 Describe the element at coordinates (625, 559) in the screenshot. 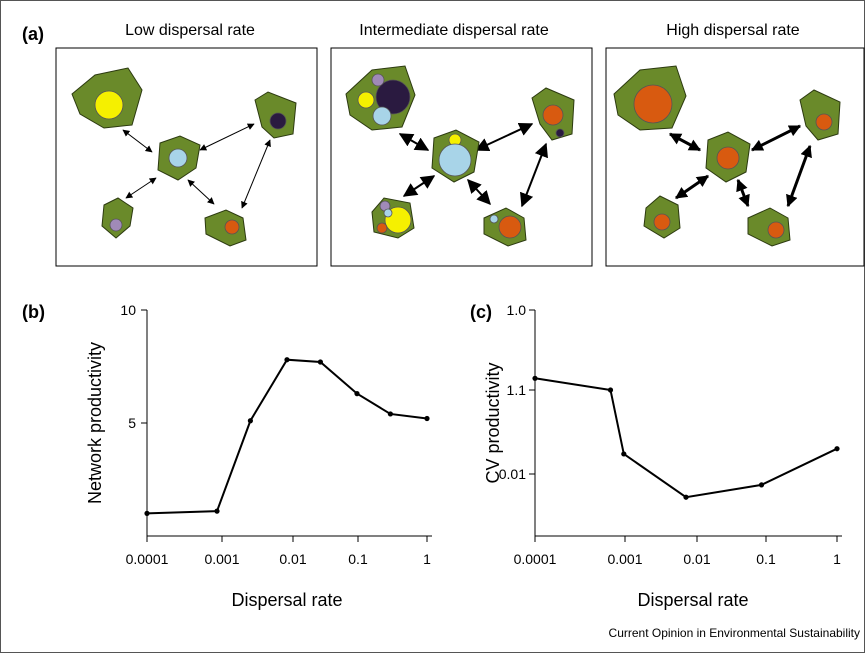

I see `chart-c-xtick: 0.001` at that location.